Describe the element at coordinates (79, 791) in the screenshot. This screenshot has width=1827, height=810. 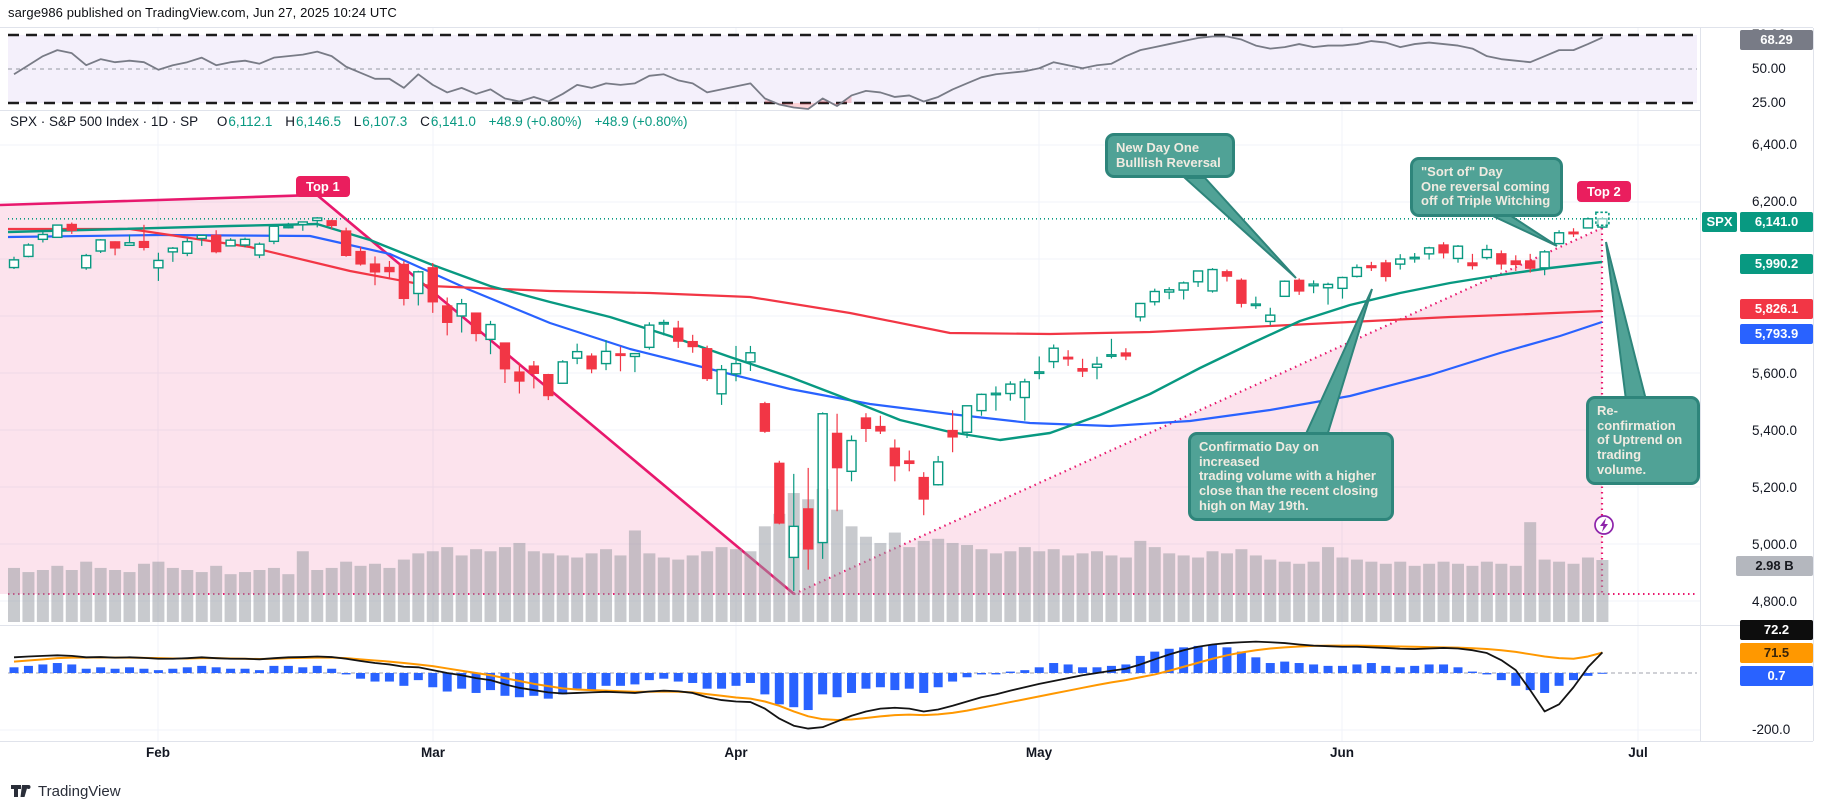
I see `tradingview-logo-text: TradingView` at that location.